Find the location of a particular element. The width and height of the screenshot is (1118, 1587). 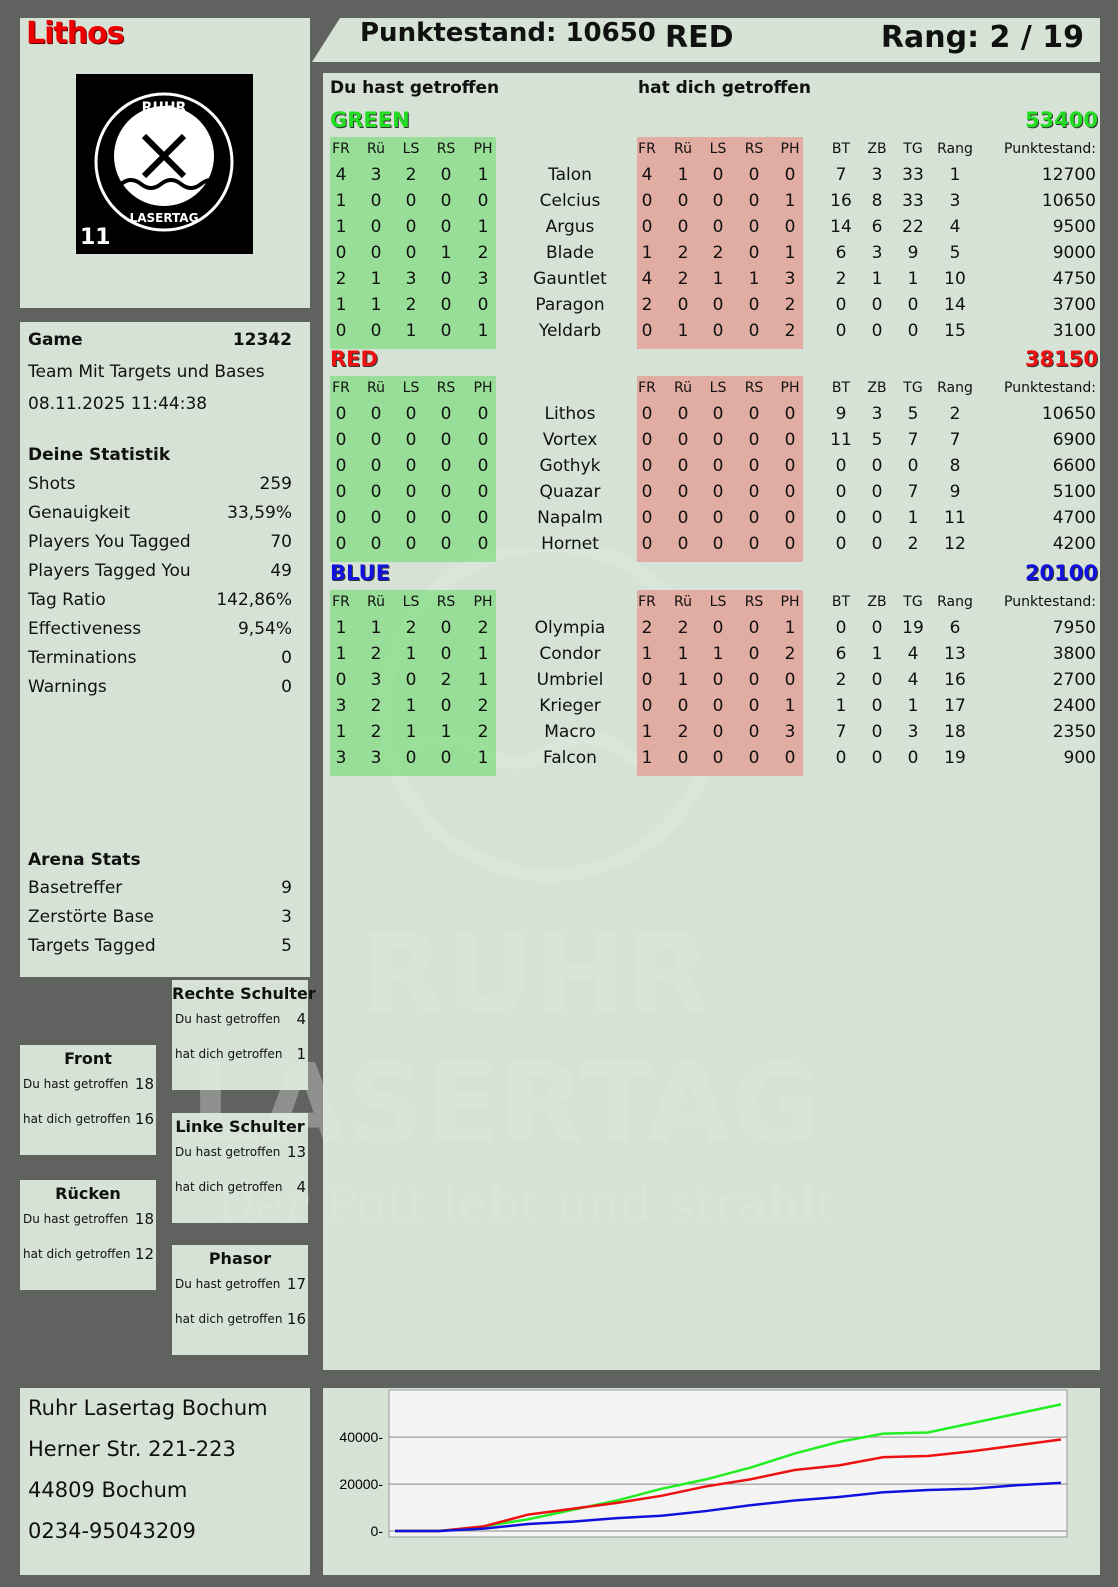

zone-got-value: 12 is located at coordinates (144, 1254).